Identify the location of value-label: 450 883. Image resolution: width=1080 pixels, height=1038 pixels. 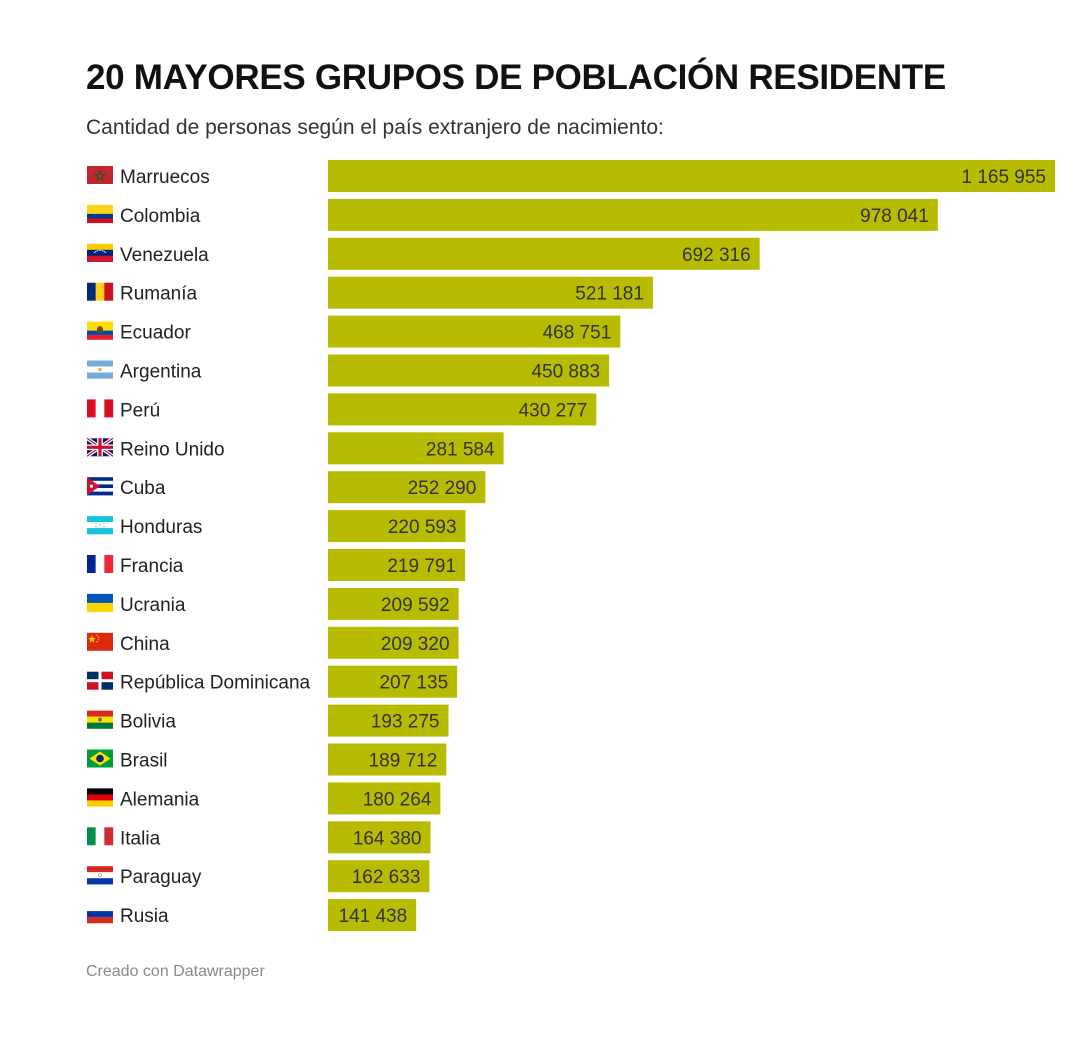
(565, 372).